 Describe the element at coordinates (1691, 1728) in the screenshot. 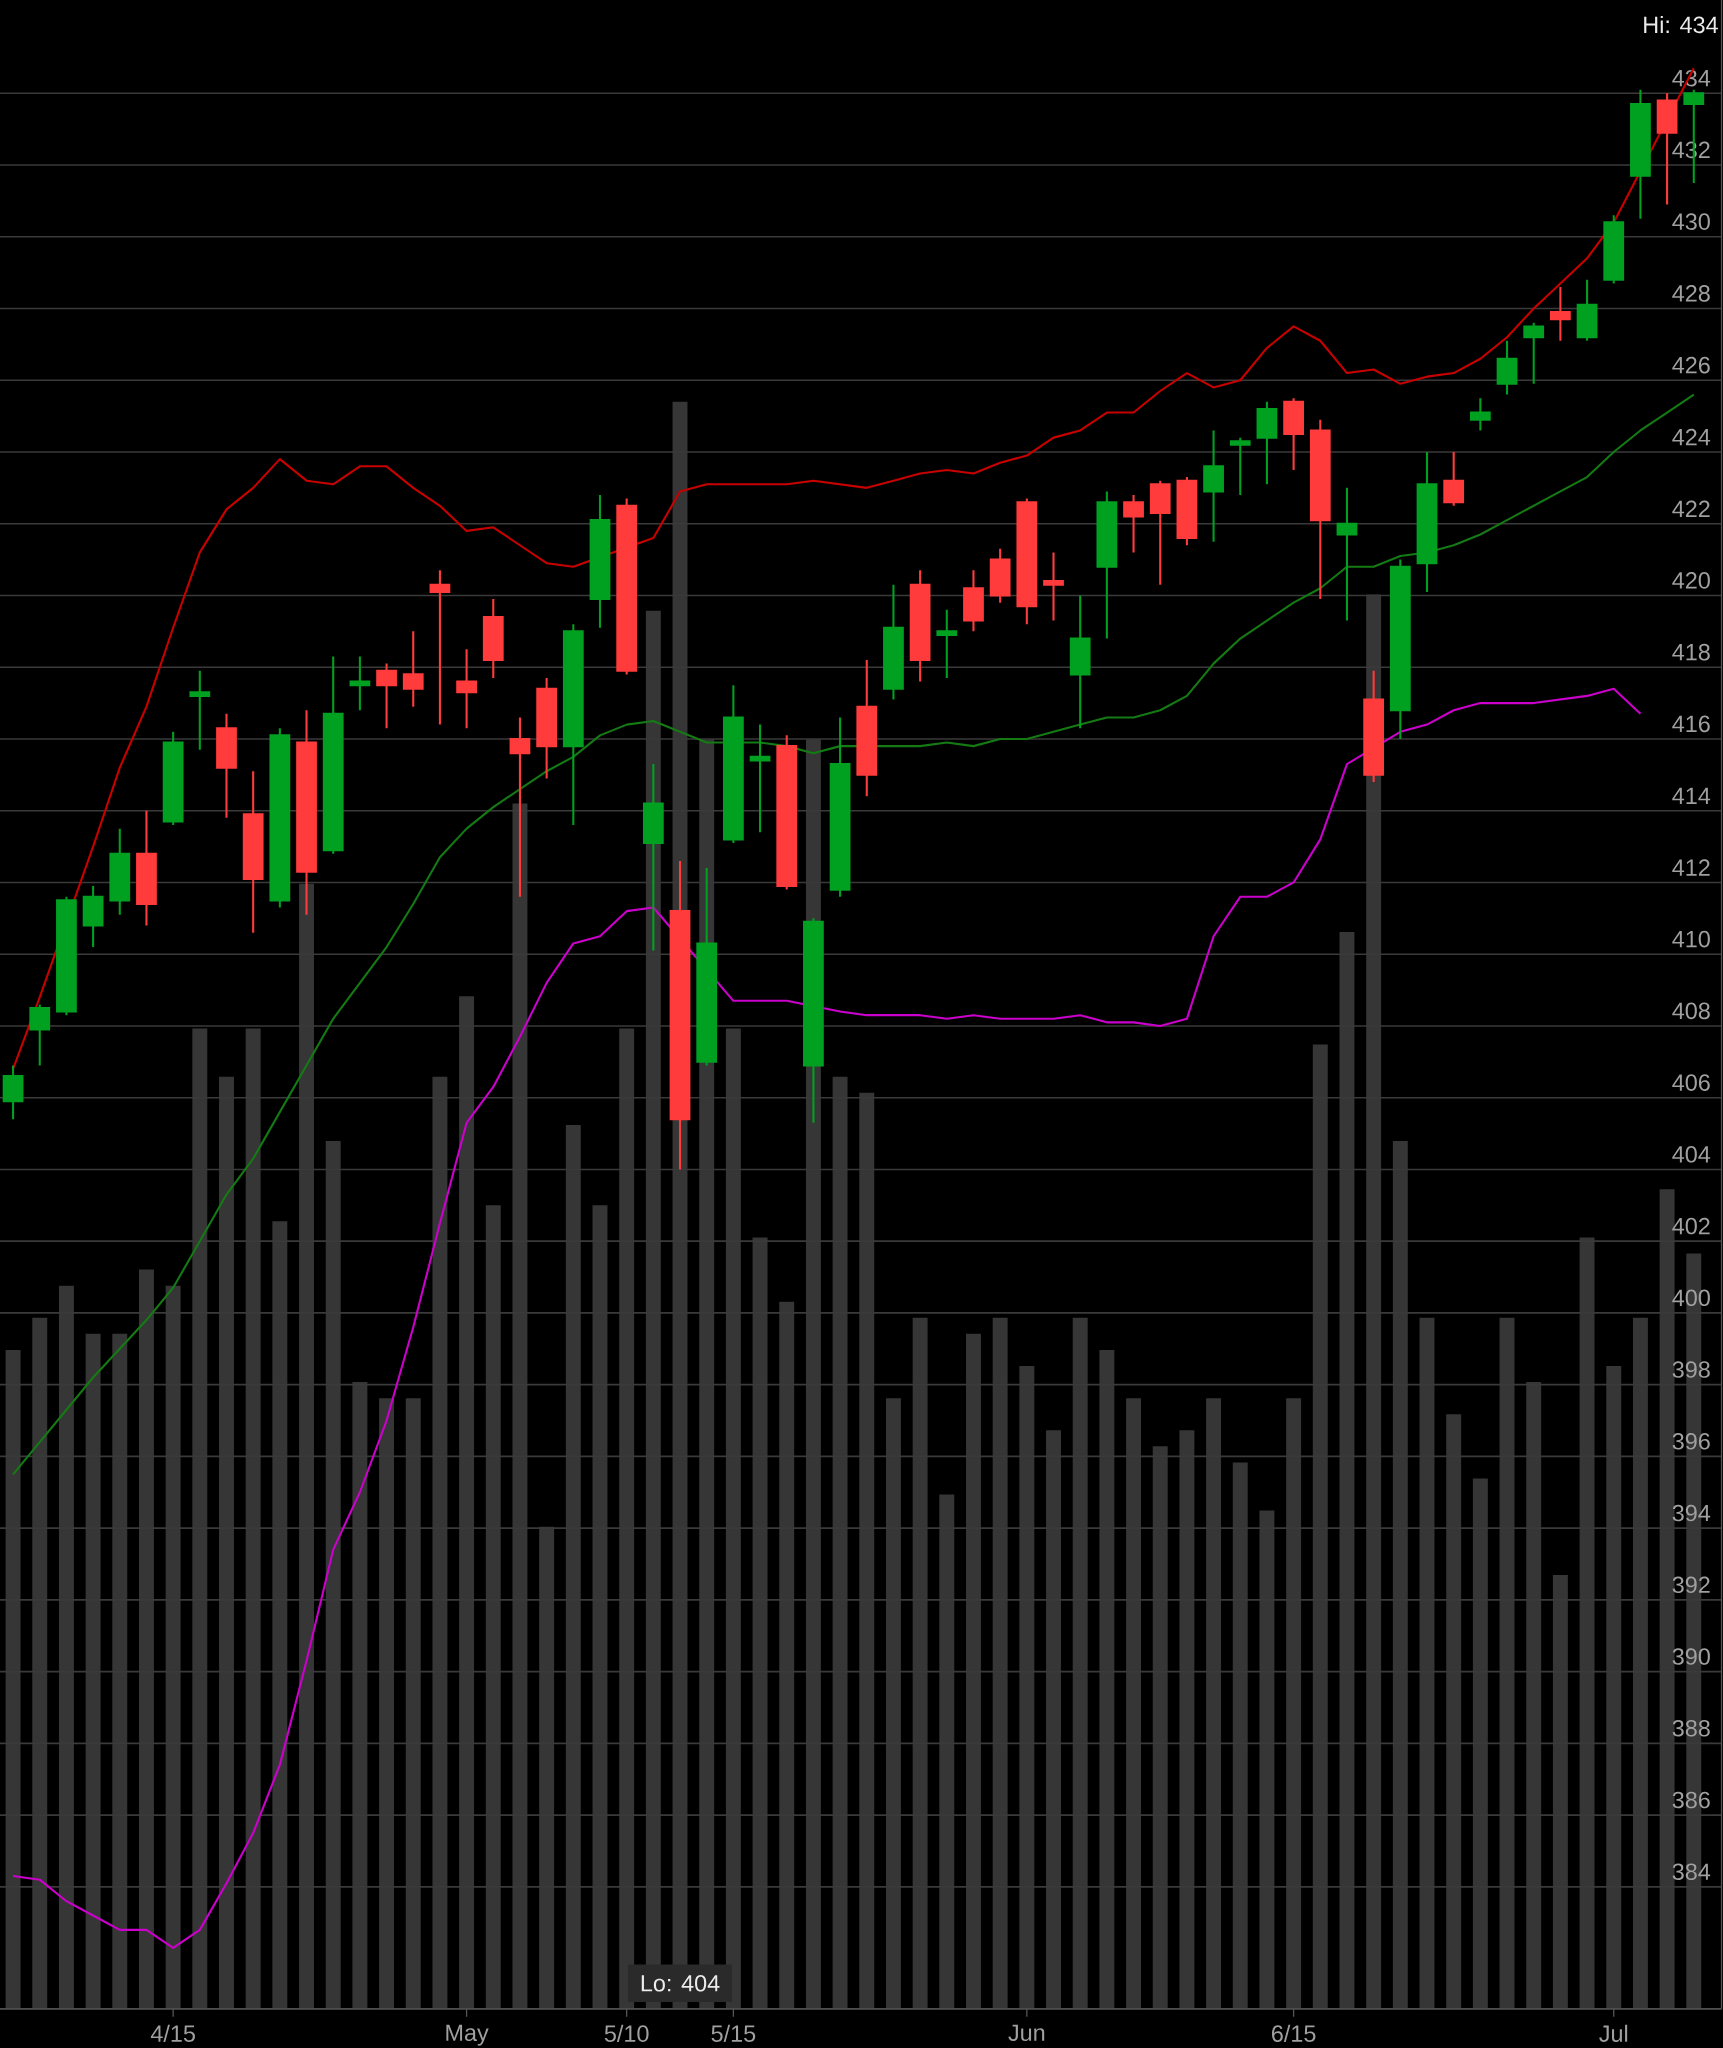

I see `y-tick-label: 388` at that location.